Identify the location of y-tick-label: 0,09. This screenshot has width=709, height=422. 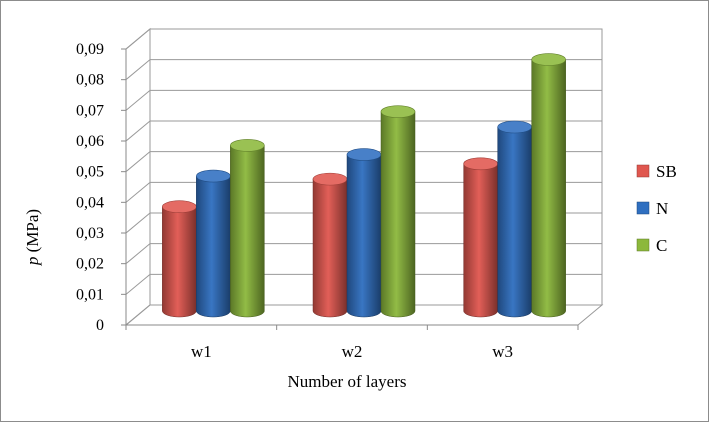
(90, 49).